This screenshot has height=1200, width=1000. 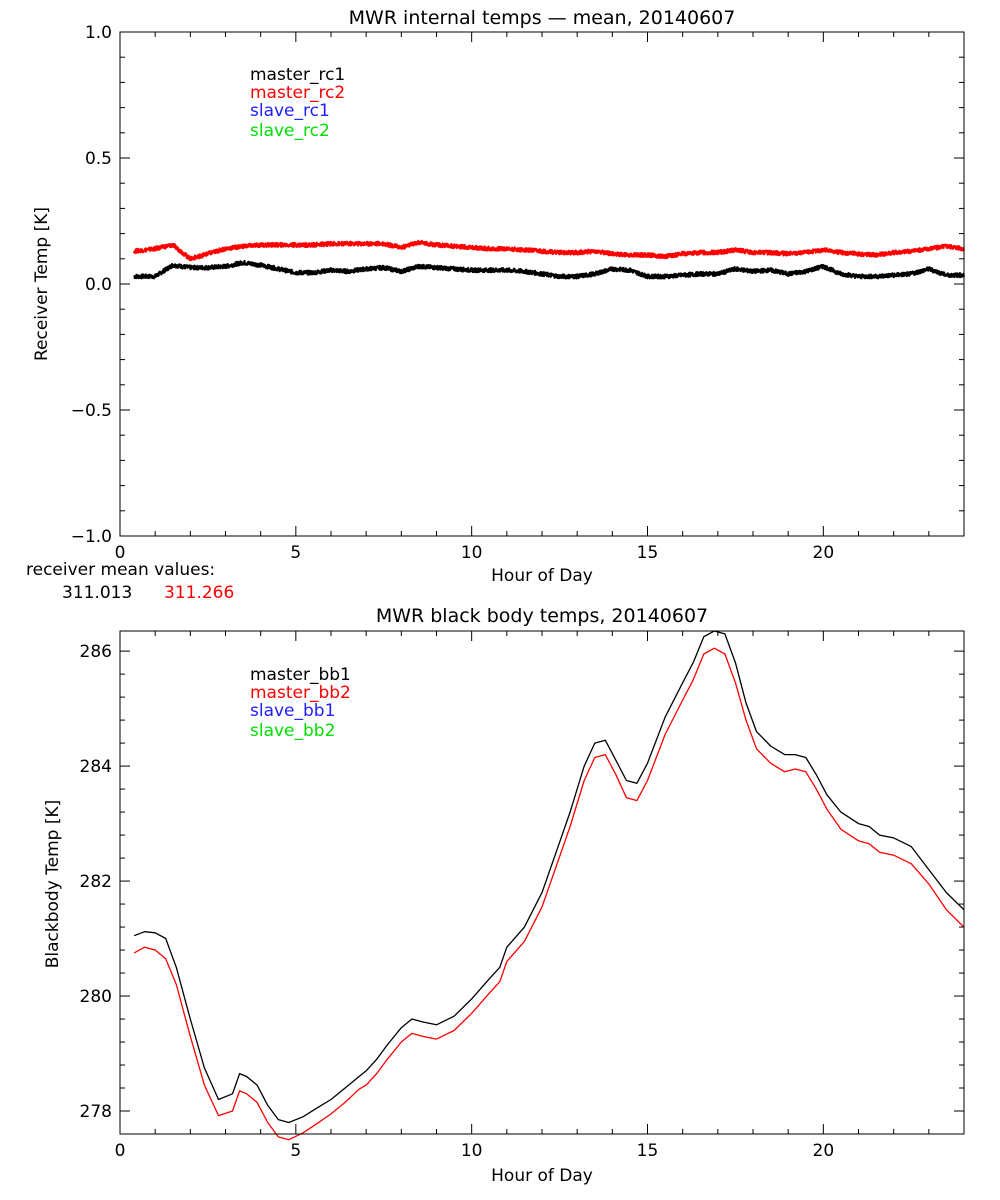 I want to click on legend-entry: master_rc1, so click(x=297, y=75).